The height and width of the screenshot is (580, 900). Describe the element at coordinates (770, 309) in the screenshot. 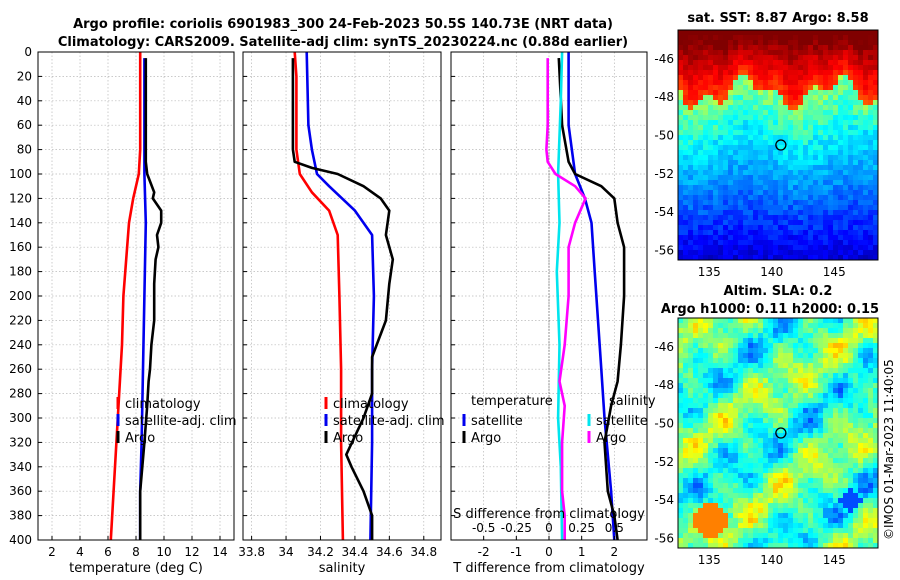

I see `map-subtitle: Argo h1000: 0.11 h2000: 0.15` at that location.